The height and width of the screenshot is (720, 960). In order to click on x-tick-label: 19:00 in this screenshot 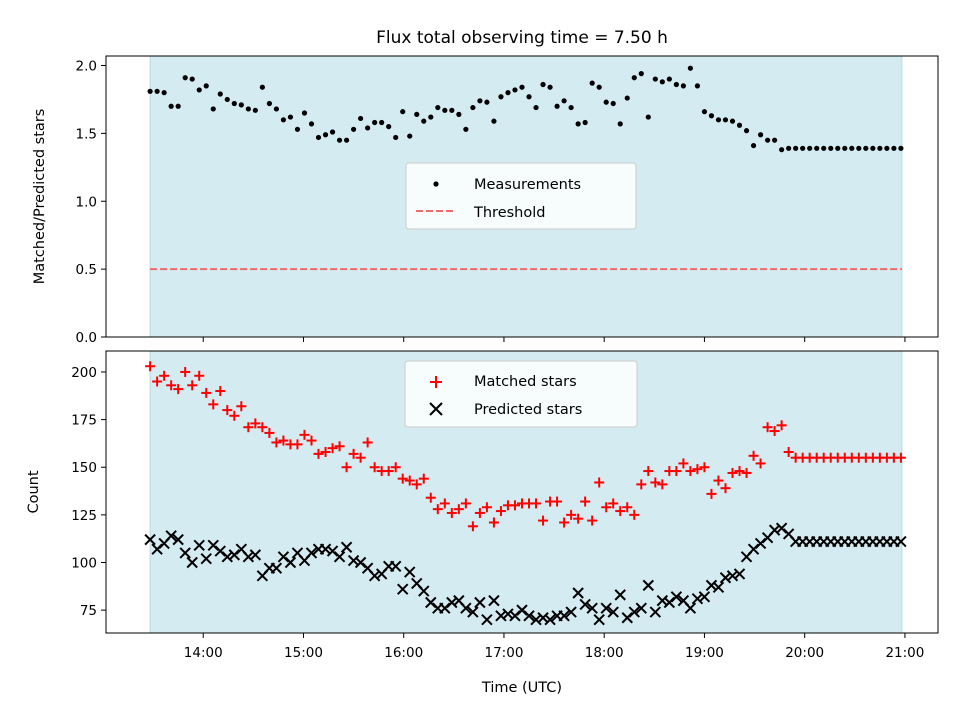, I will do `click(704, 653)`.